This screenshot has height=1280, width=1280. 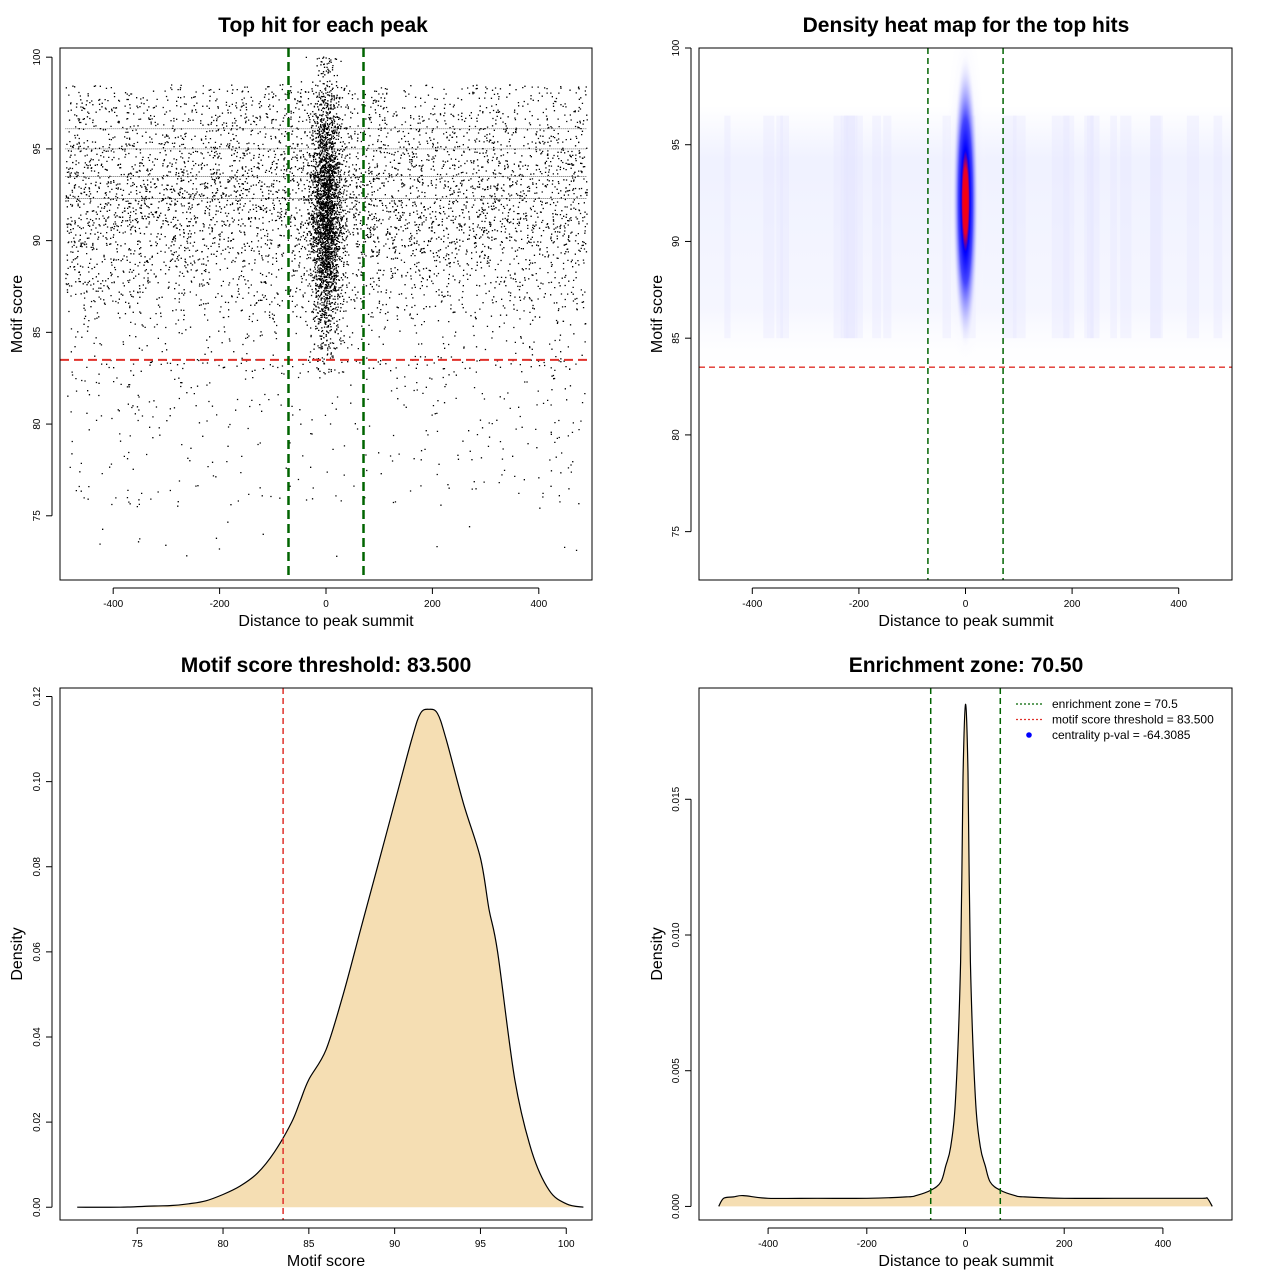 I want to click on score-density-y-tick-label: 0.08, so click(x=37, y=867).